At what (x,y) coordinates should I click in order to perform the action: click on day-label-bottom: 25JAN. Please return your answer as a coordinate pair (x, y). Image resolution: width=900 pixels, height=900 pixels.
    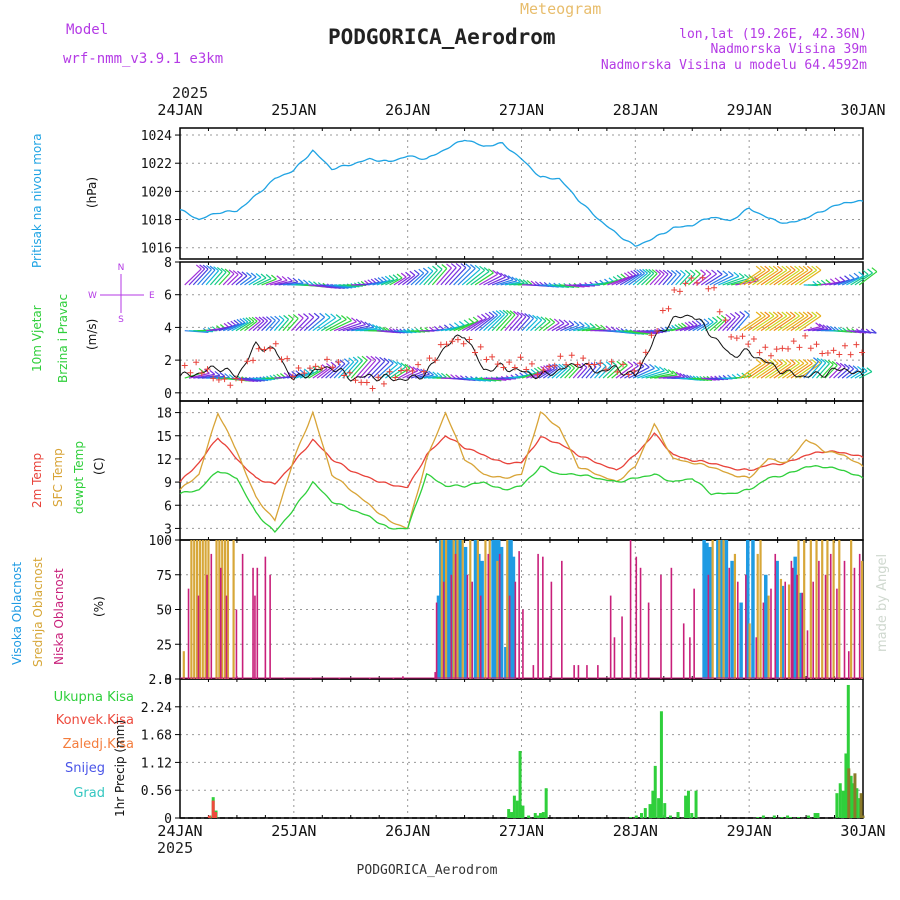
    Looking at the image, I should click on (293, 831).